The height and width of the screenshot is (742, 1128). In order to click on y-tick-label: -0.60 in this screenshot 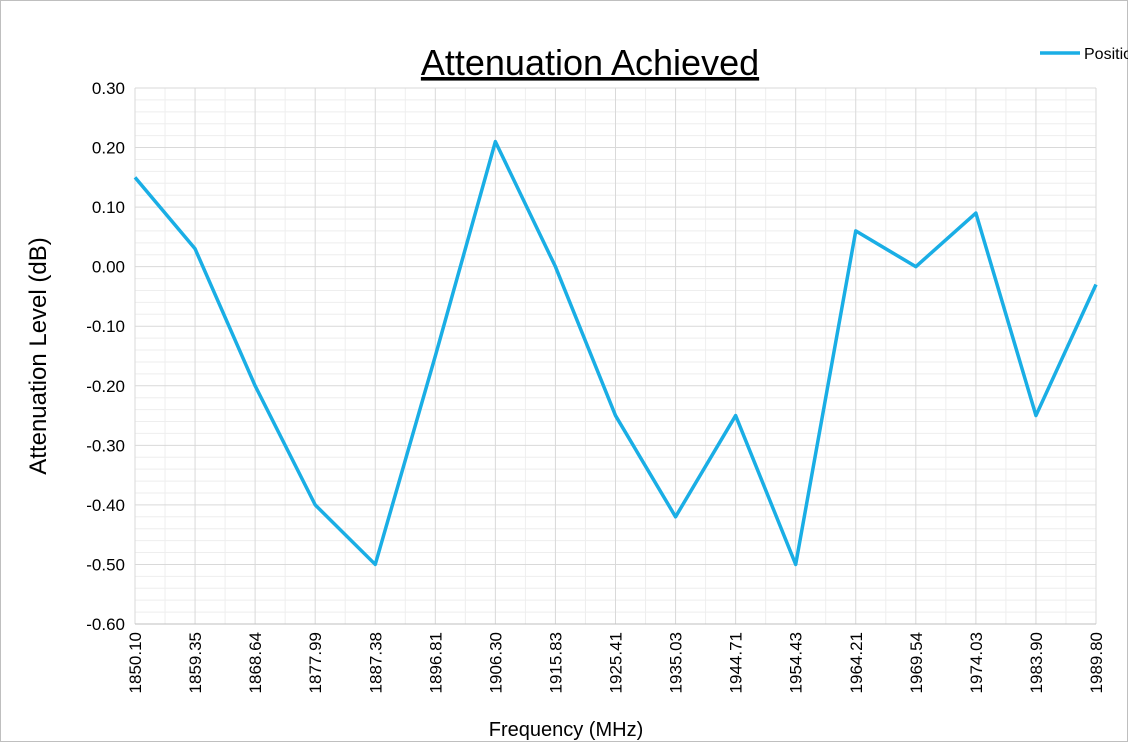, I will do `click(105, 624)`.